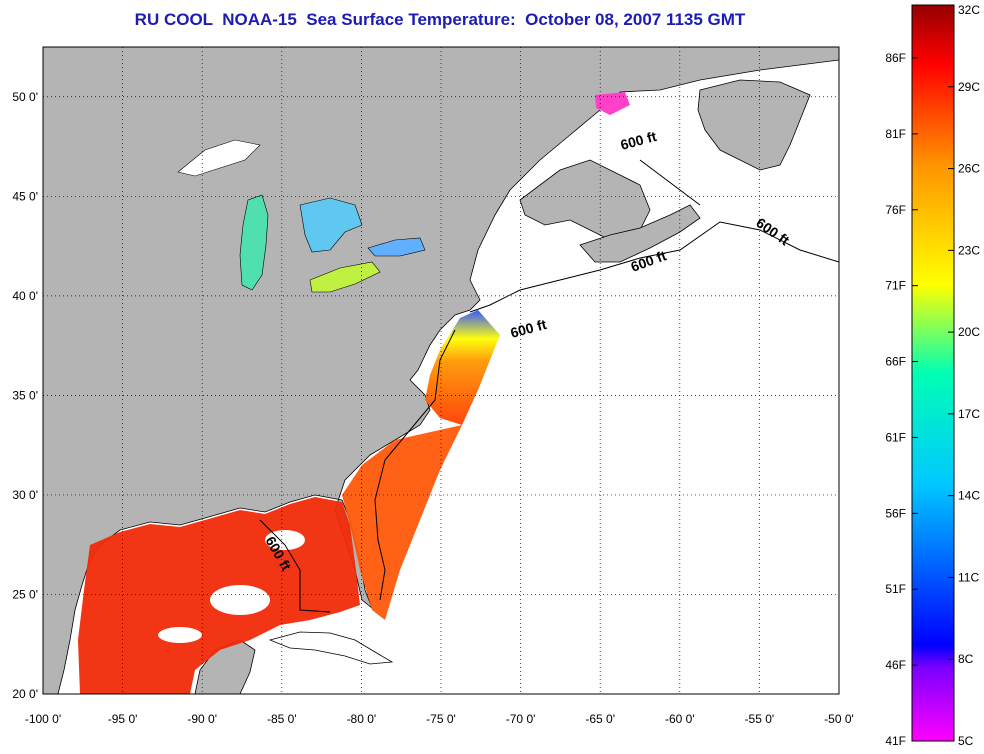  Describe the element at coordinates (966, 741) in the screenshot. I see `colorbar-celsius-label: 5C` at that location.